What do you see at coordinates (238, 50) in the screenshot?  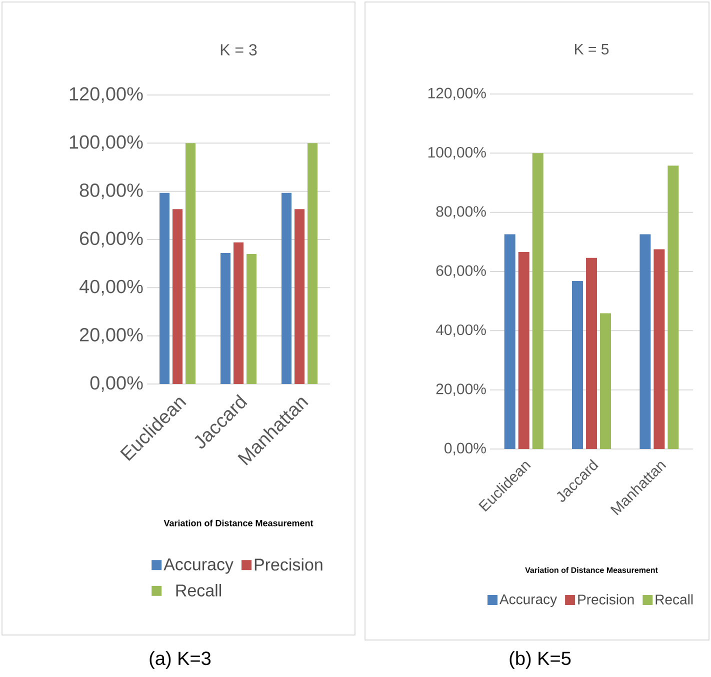 I see `chart-title: K = 3` at bounding box center [238, 50].